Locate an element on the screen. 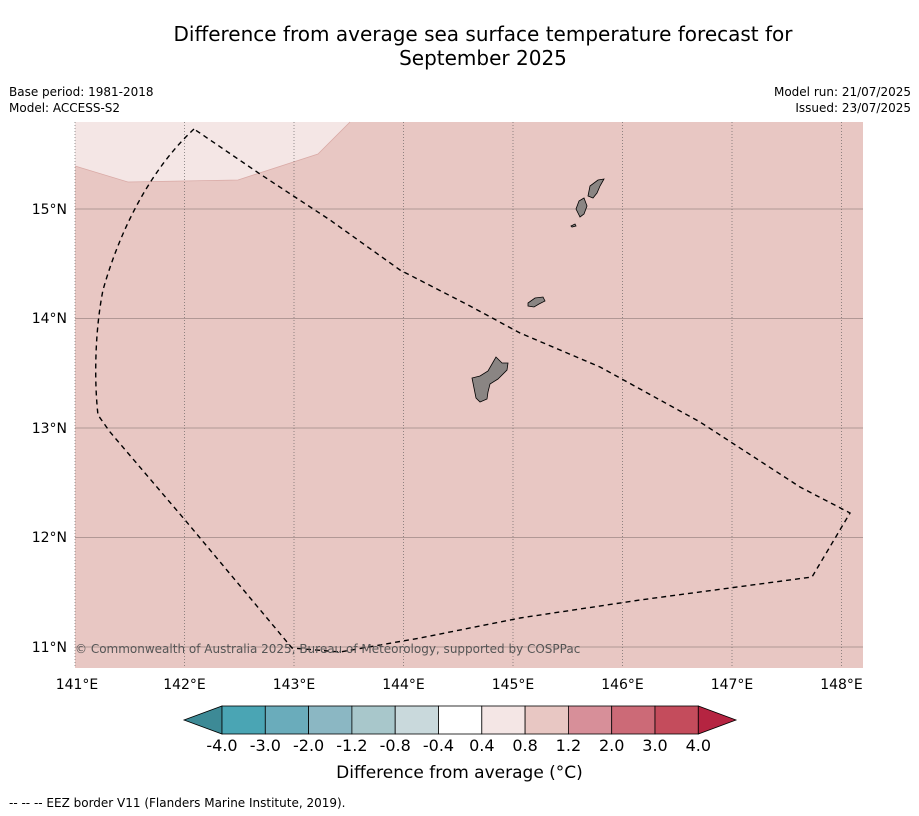  lon-label-143: 143°E is located at coordinates (294, 685).